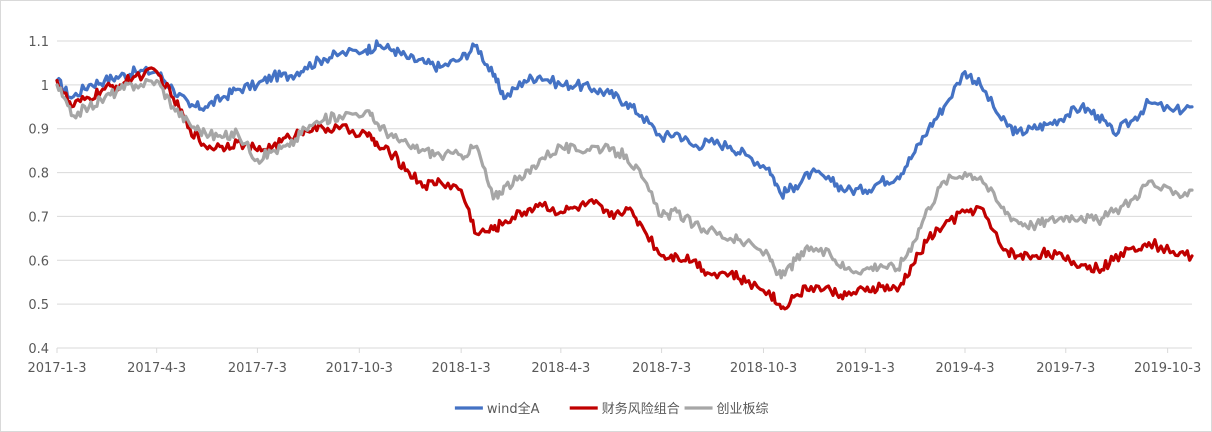 The height and width of the screenshot is (432, 1212). What do you see at coordinates (359, 368) in the screenshot?
I see `x-tick-label: 2017-10-3` at bounding box center [359, 368].